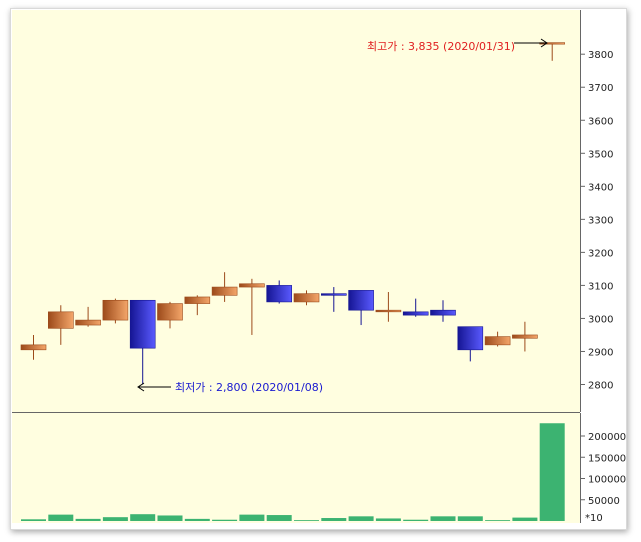  What do you see at coordinates (603, 469) in the screenshot?
I see `volume-axis: 200000 150000 100000 50000` at bounding box center [603, 469].